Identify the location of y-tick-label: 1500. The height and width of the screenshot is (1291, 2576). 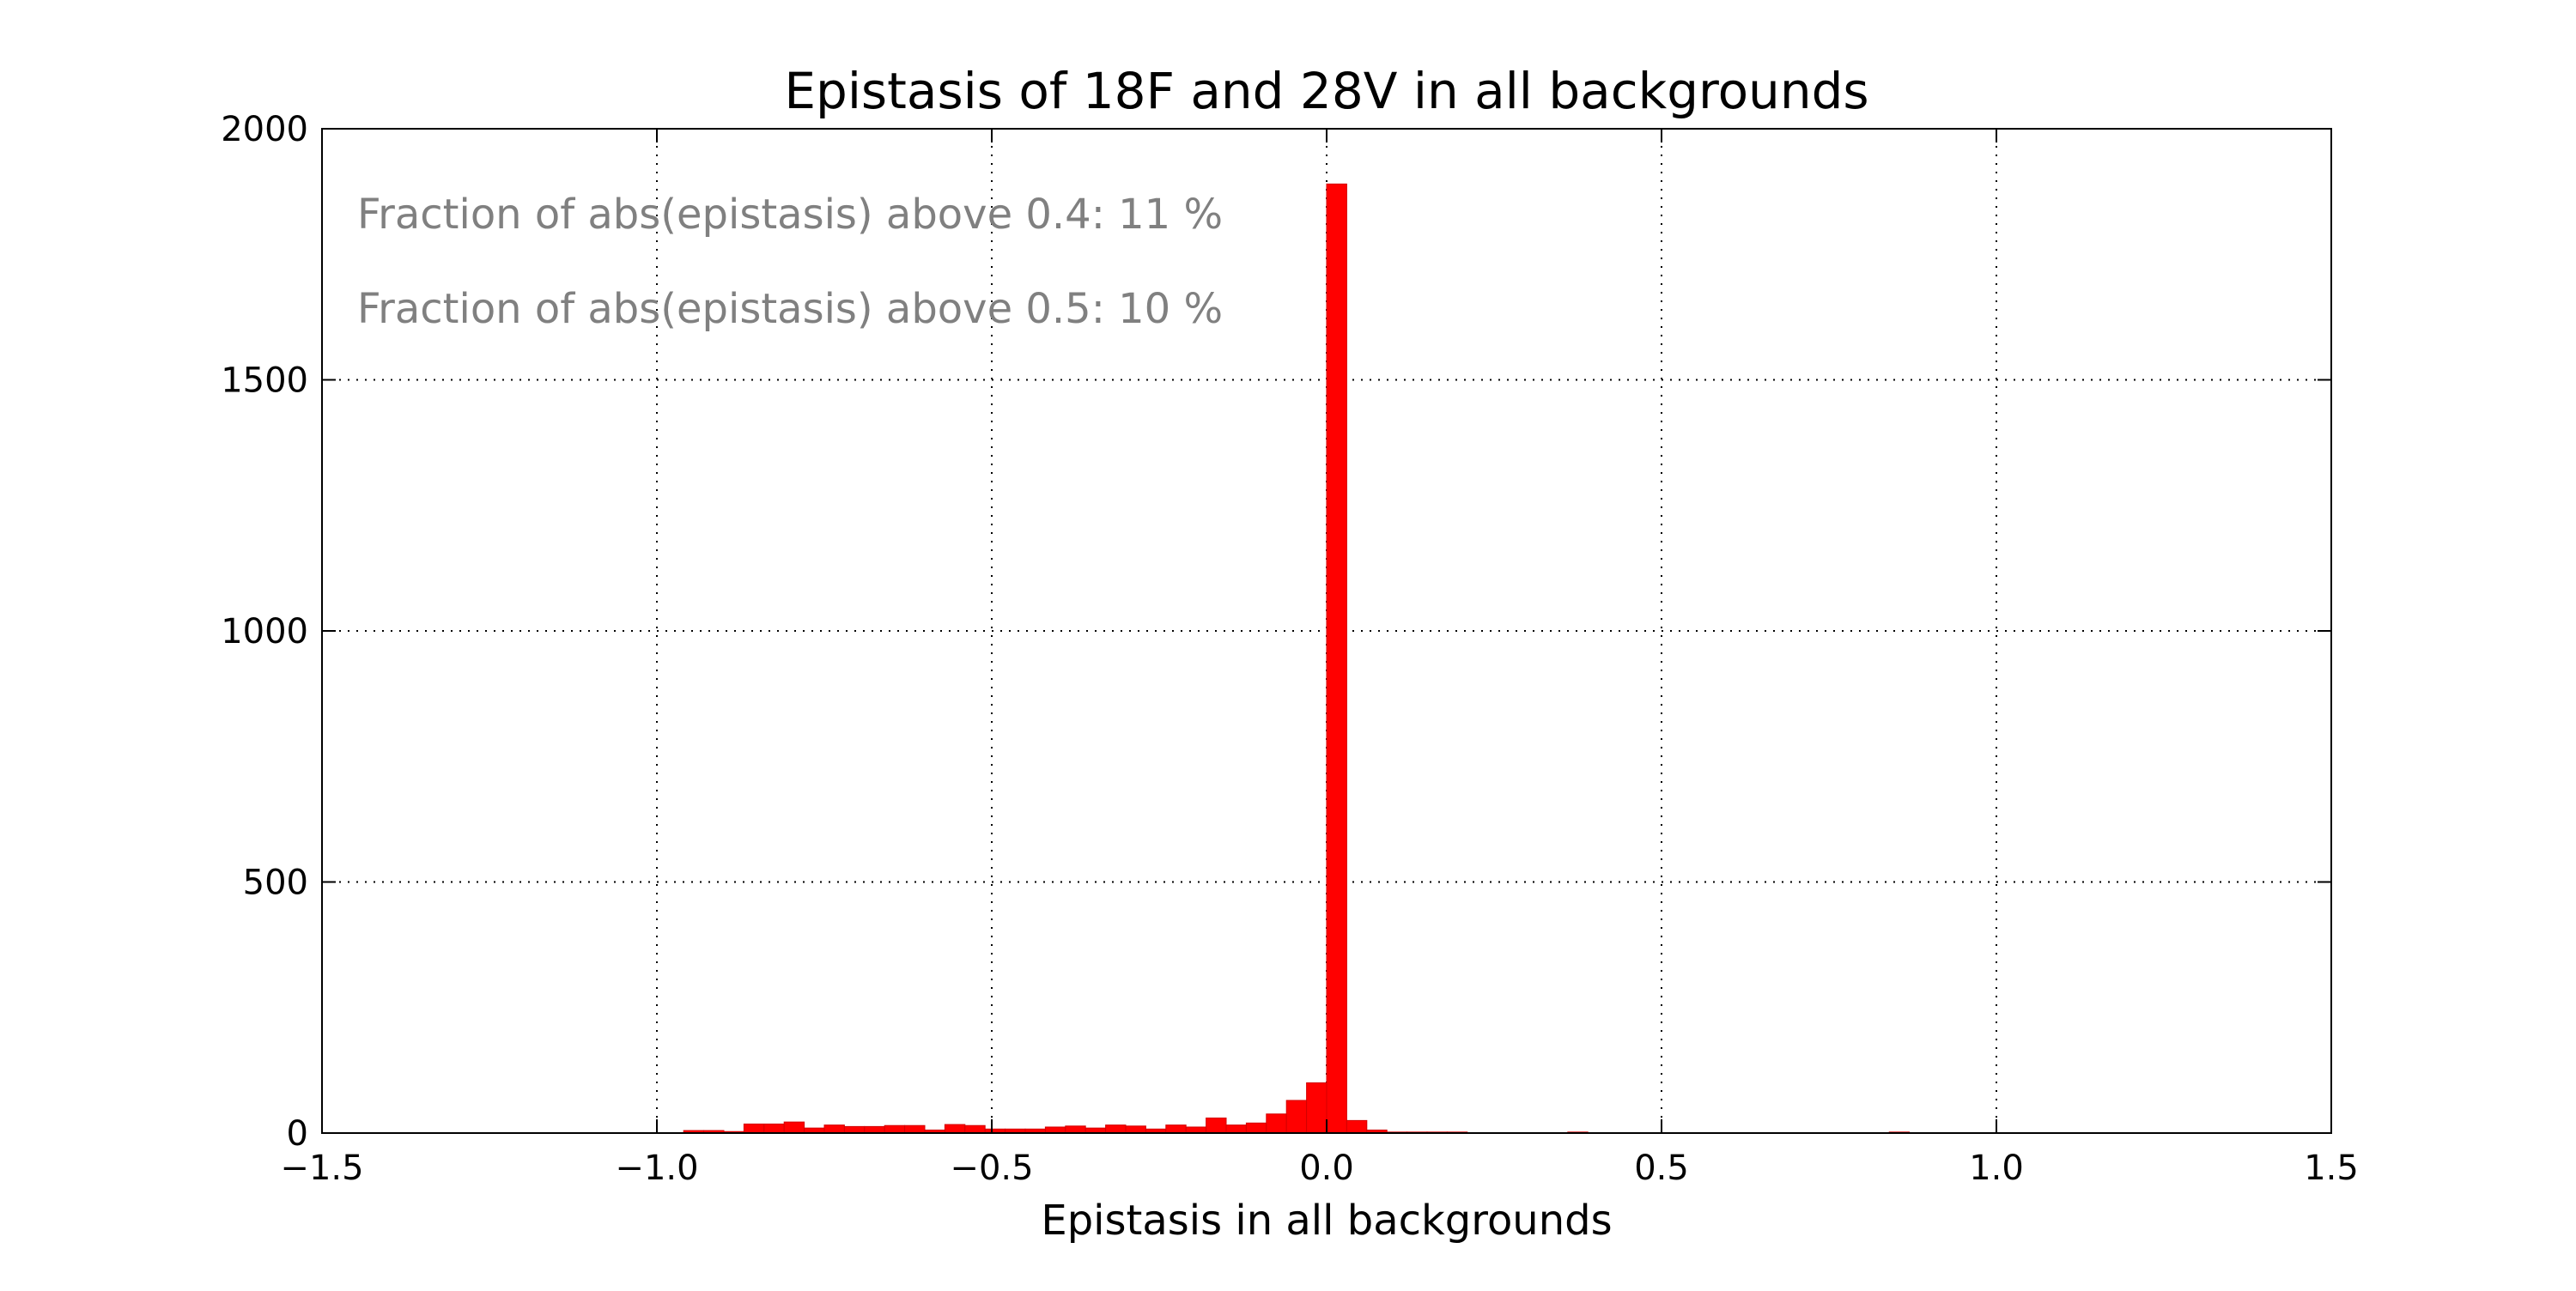
(264, 381).